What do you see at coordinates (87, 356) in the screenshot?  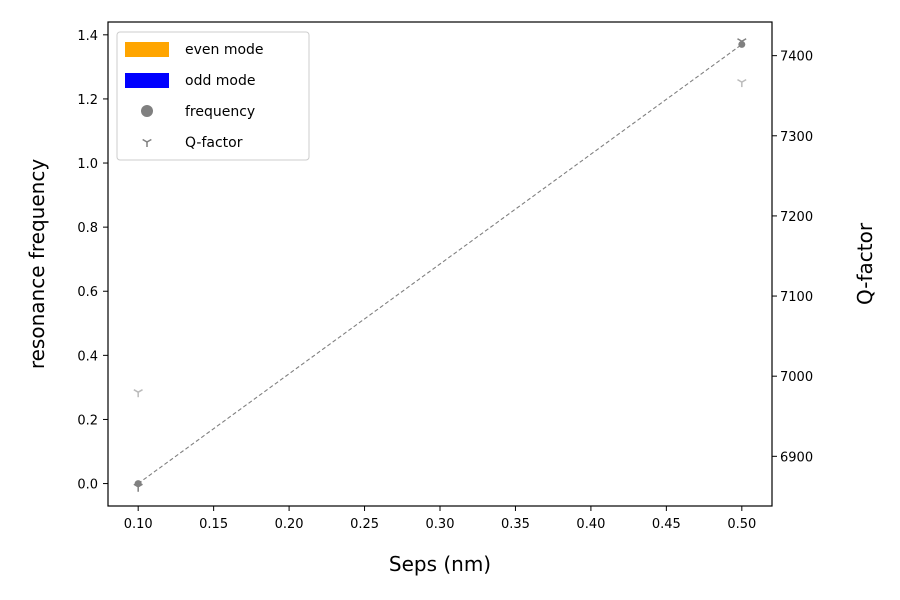 I see `y-tick-label: 0.4` at bounding box center [87, 356].